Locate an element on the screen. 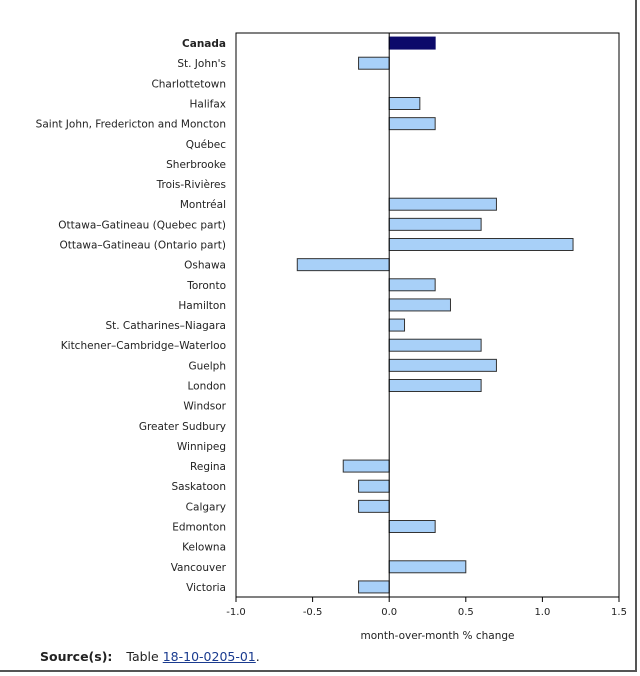 The height and width of the screenshot is (676, 640). category-label: Kitchener–Cambridge–Waterloo is located at coordinates (143, 346).